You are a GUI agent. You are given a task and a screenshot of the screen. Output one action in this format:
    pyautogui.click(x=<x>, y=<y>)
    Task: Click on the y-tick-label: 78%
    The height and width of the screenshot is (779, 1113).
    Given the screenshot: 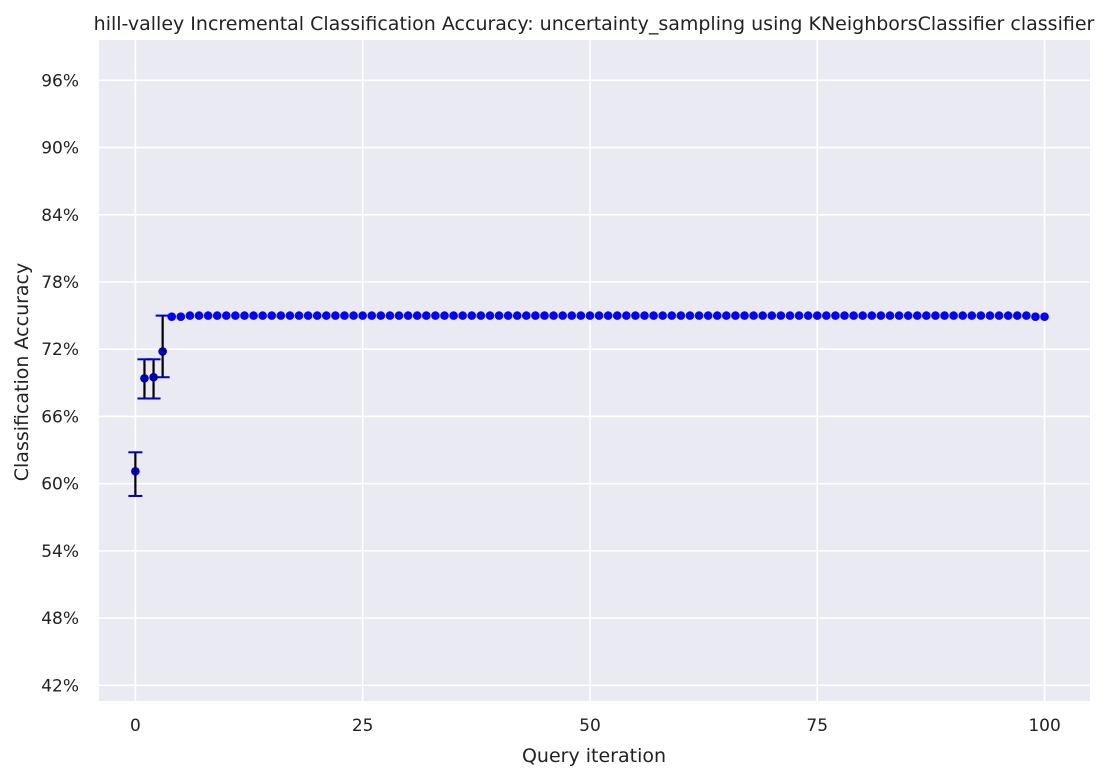 What is the action you would take?
    pyautogui.click(x=60, y=283)
    